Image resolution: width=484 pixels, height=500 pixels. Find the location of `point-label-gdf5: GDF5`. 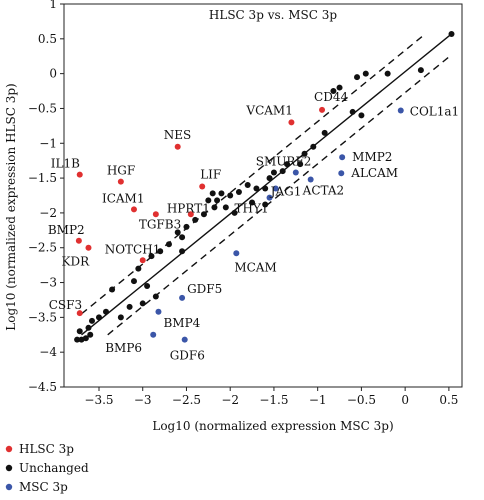

point-label-gdf5: GDF5 is located at coordinates (204, 289).